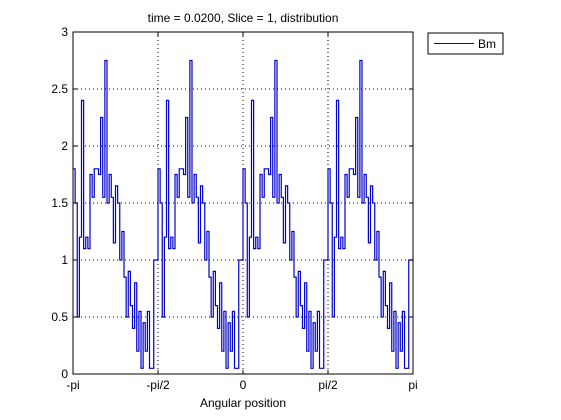  Describe the element at coordinates (59, 89) in the screenshot. I see `y-tick-label: 2.5` at that location.